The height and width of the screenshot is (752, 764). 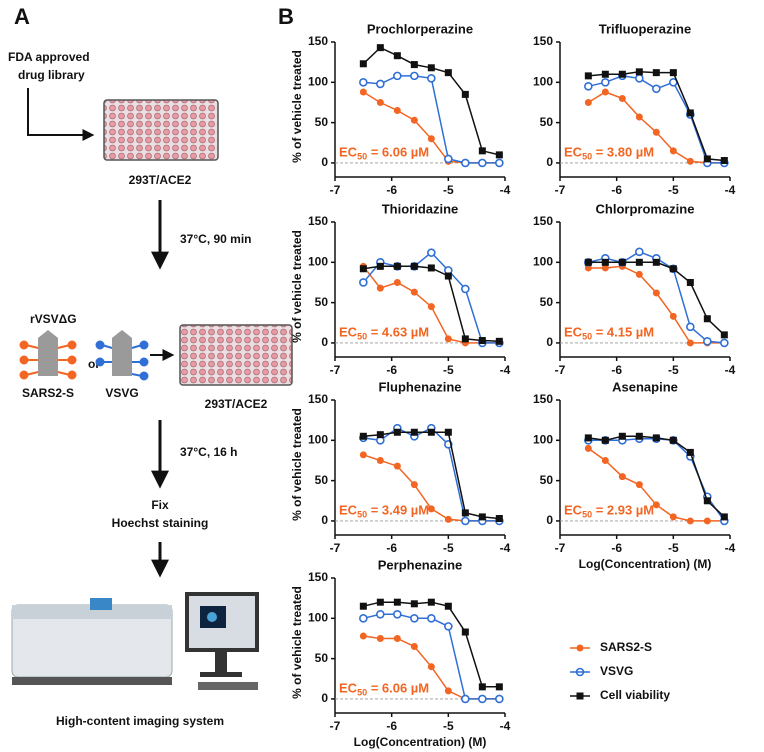 What do you see at coordinates (398, 510) in the screenshot?
I see `ec50-part: = 3.49 µM` at bounding box center [398, 510].